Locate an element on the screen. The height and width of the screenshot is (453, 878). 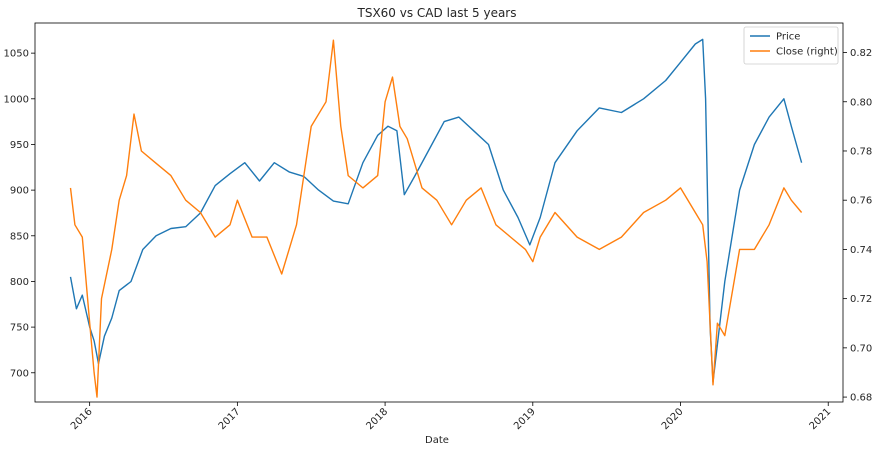
right-y-tick-label: 0.68 is located at coordinates (861, 398).